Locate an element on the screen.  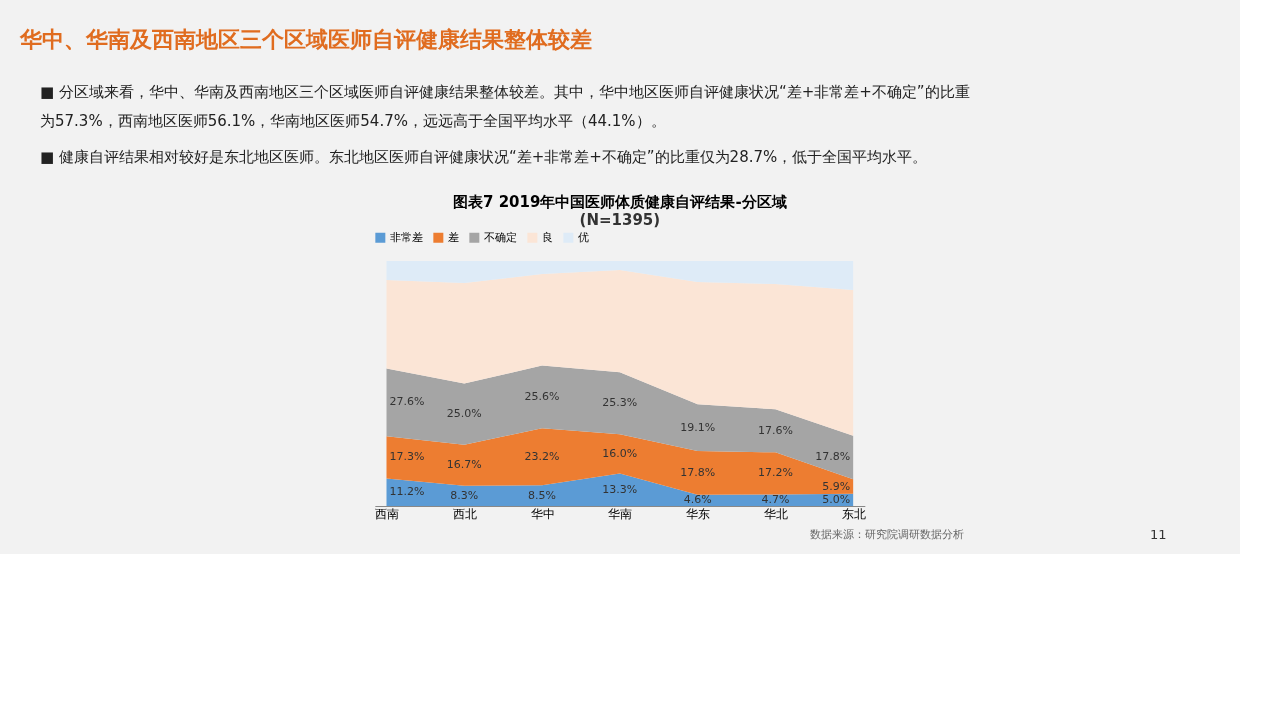
data-label: 5.0% is located at coordinates (836, 499).